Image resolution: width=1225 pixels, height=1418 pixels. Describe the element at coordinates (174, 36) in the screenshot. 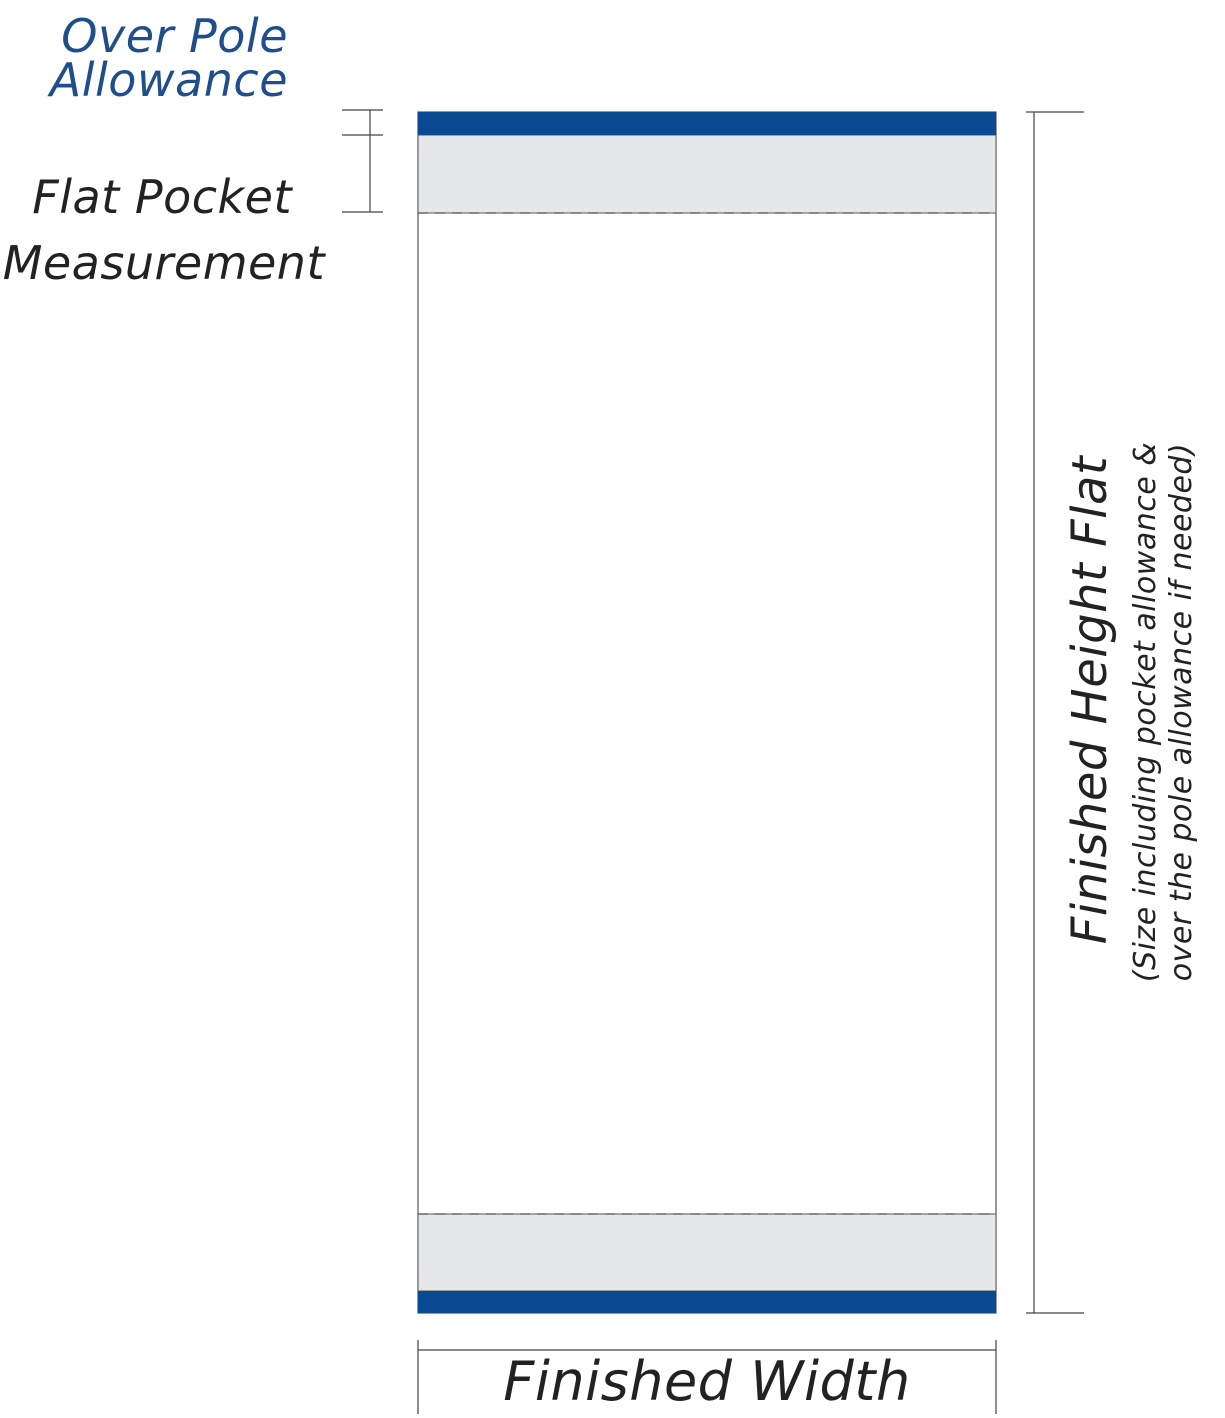

I see `over-pole-label-line1: Over Pole` at that location.